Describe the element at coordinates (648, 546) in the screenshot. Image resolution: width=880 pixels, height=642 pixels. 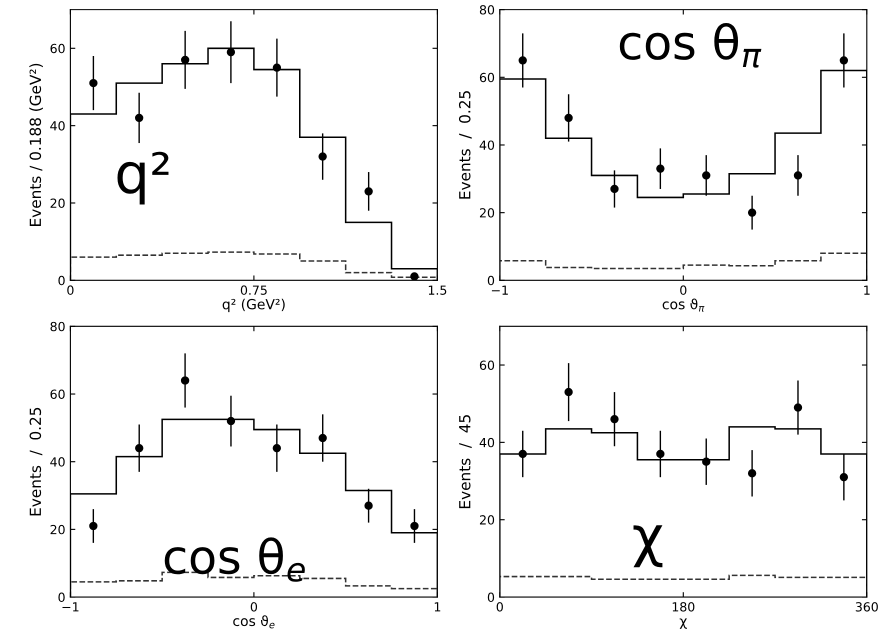
I see `annotation: χ` at that location.